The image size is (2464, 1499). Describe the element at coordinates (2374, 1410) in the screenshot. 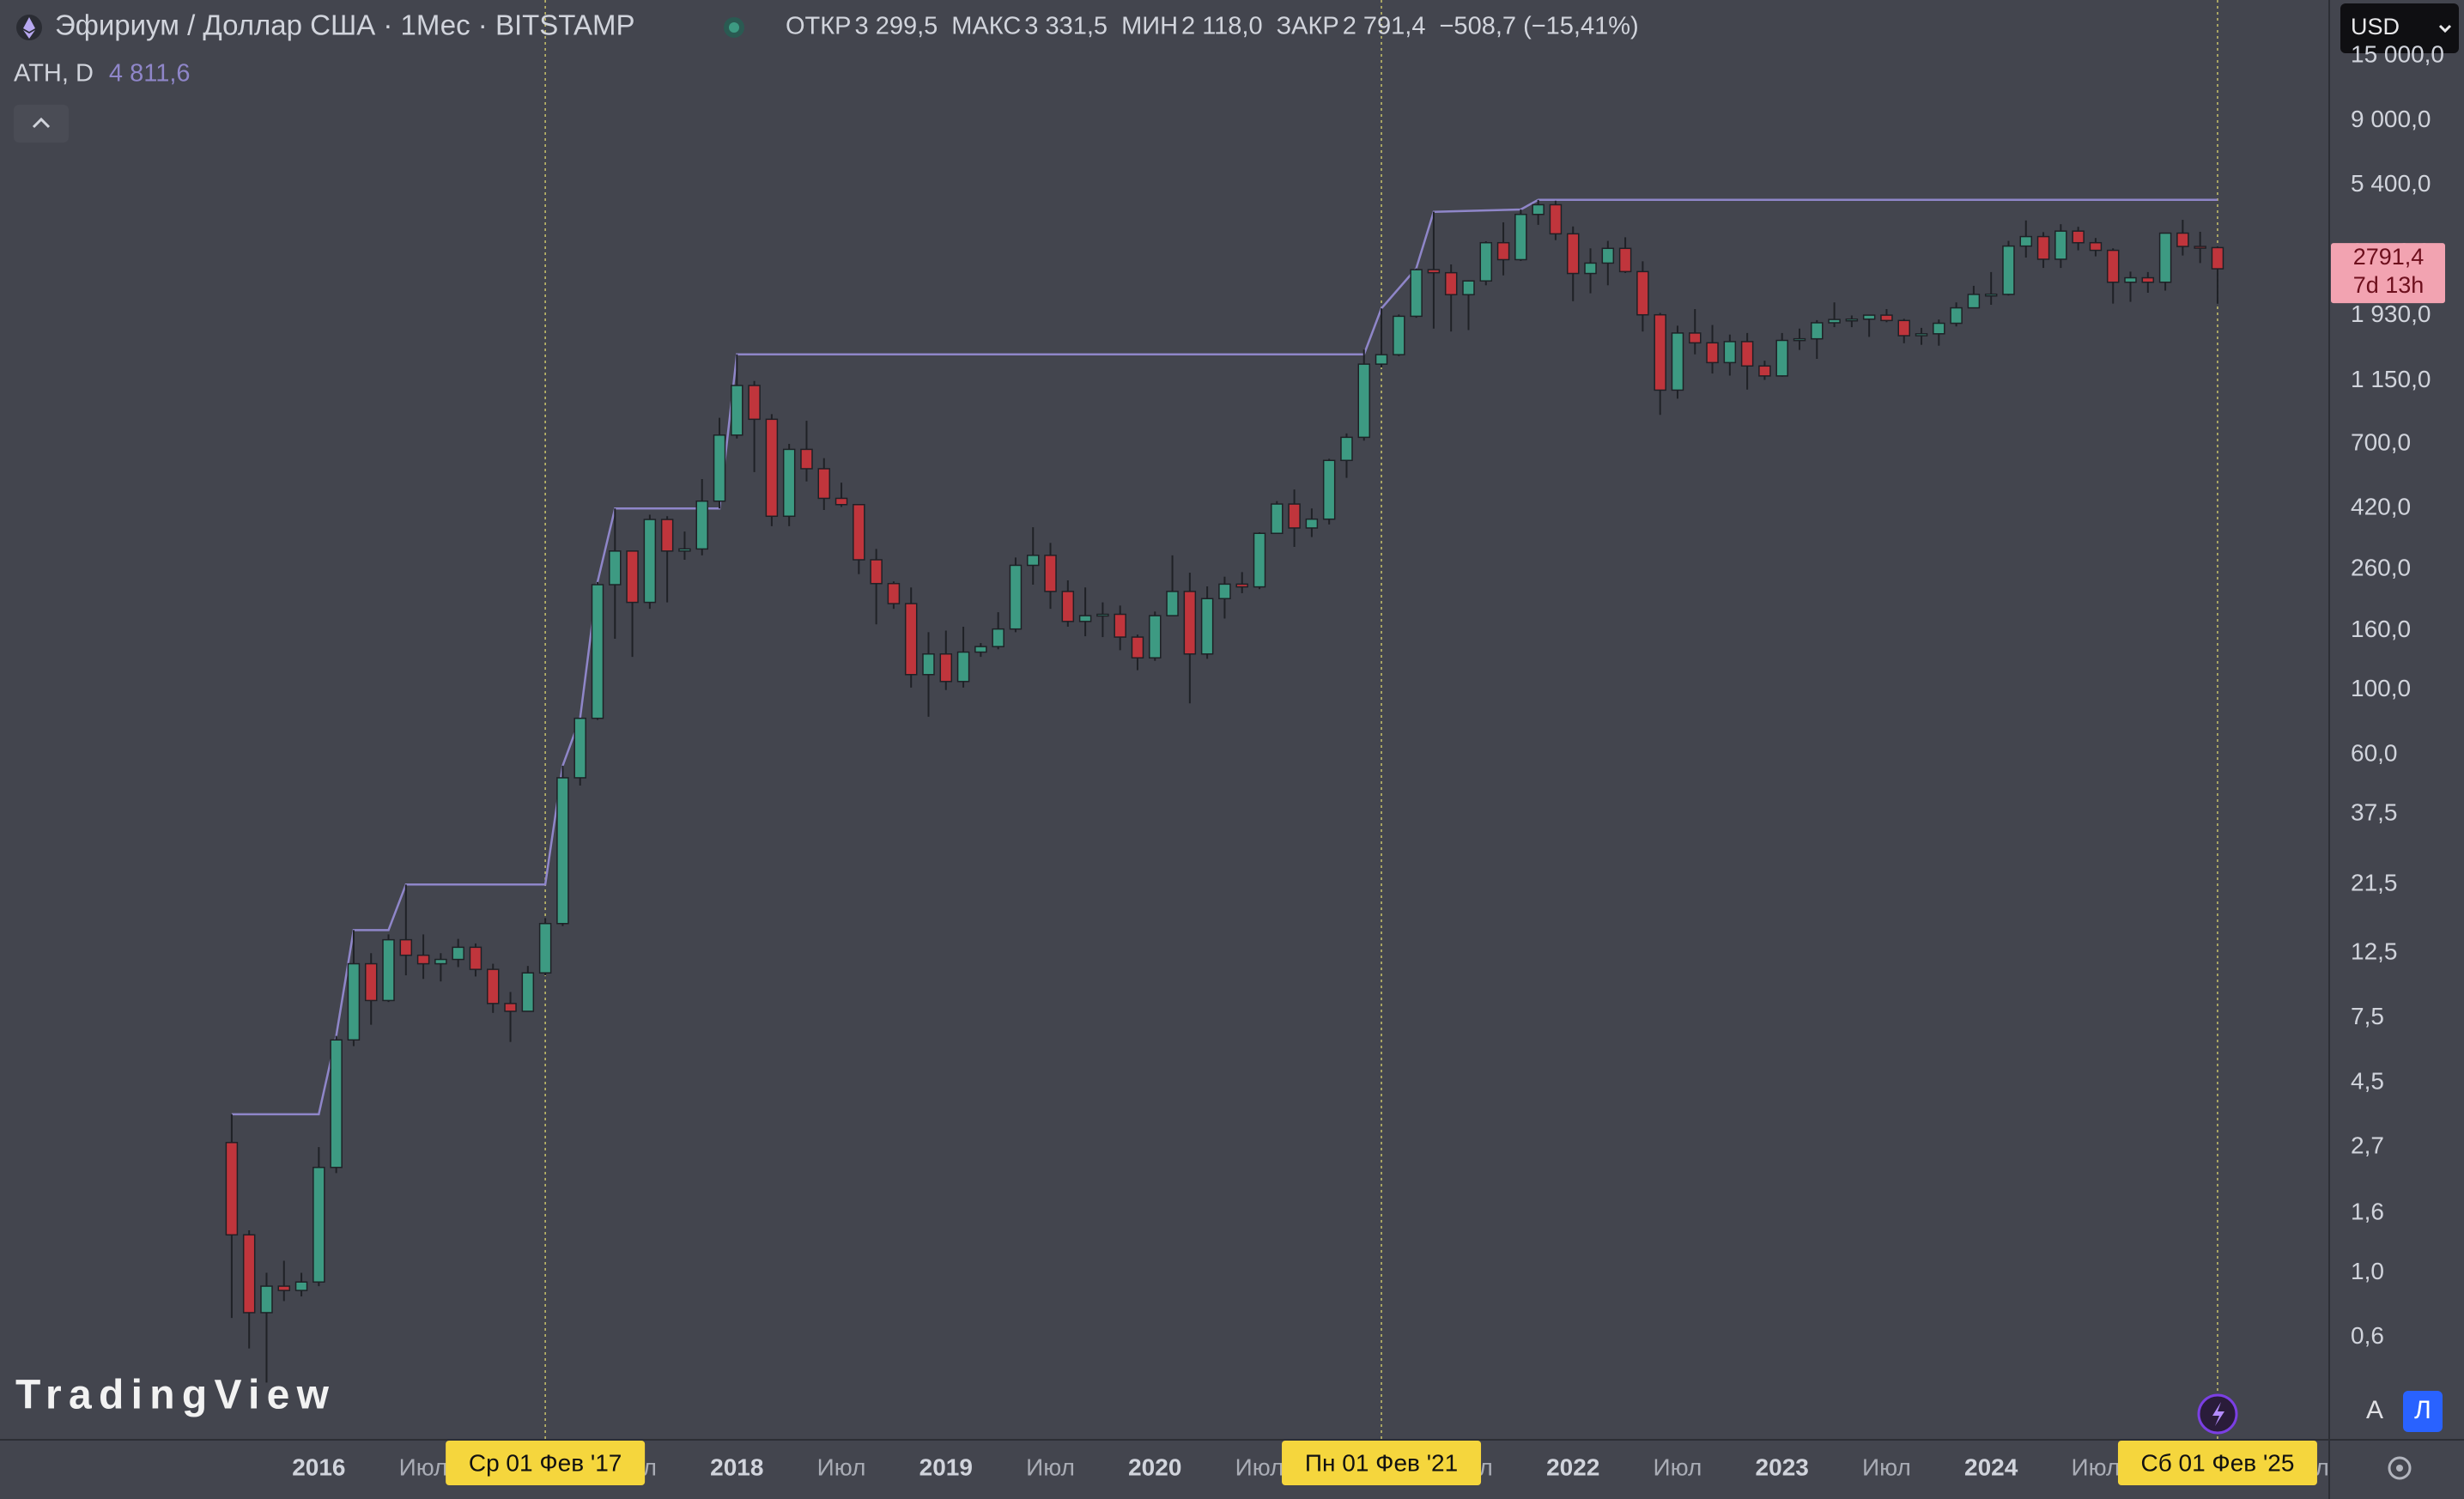

I see `auto-scale-button: A` at that location.